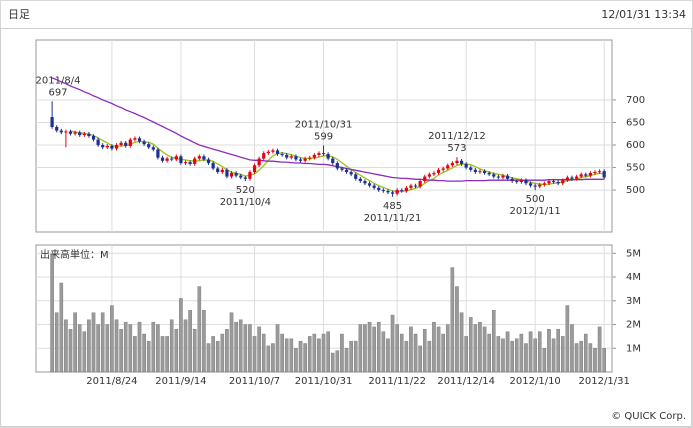 This screenshot has height=428, width=693. Describe the element at coordinates (633, 253) in the screenshot. I see `y-tick-label: 5M` at that location.